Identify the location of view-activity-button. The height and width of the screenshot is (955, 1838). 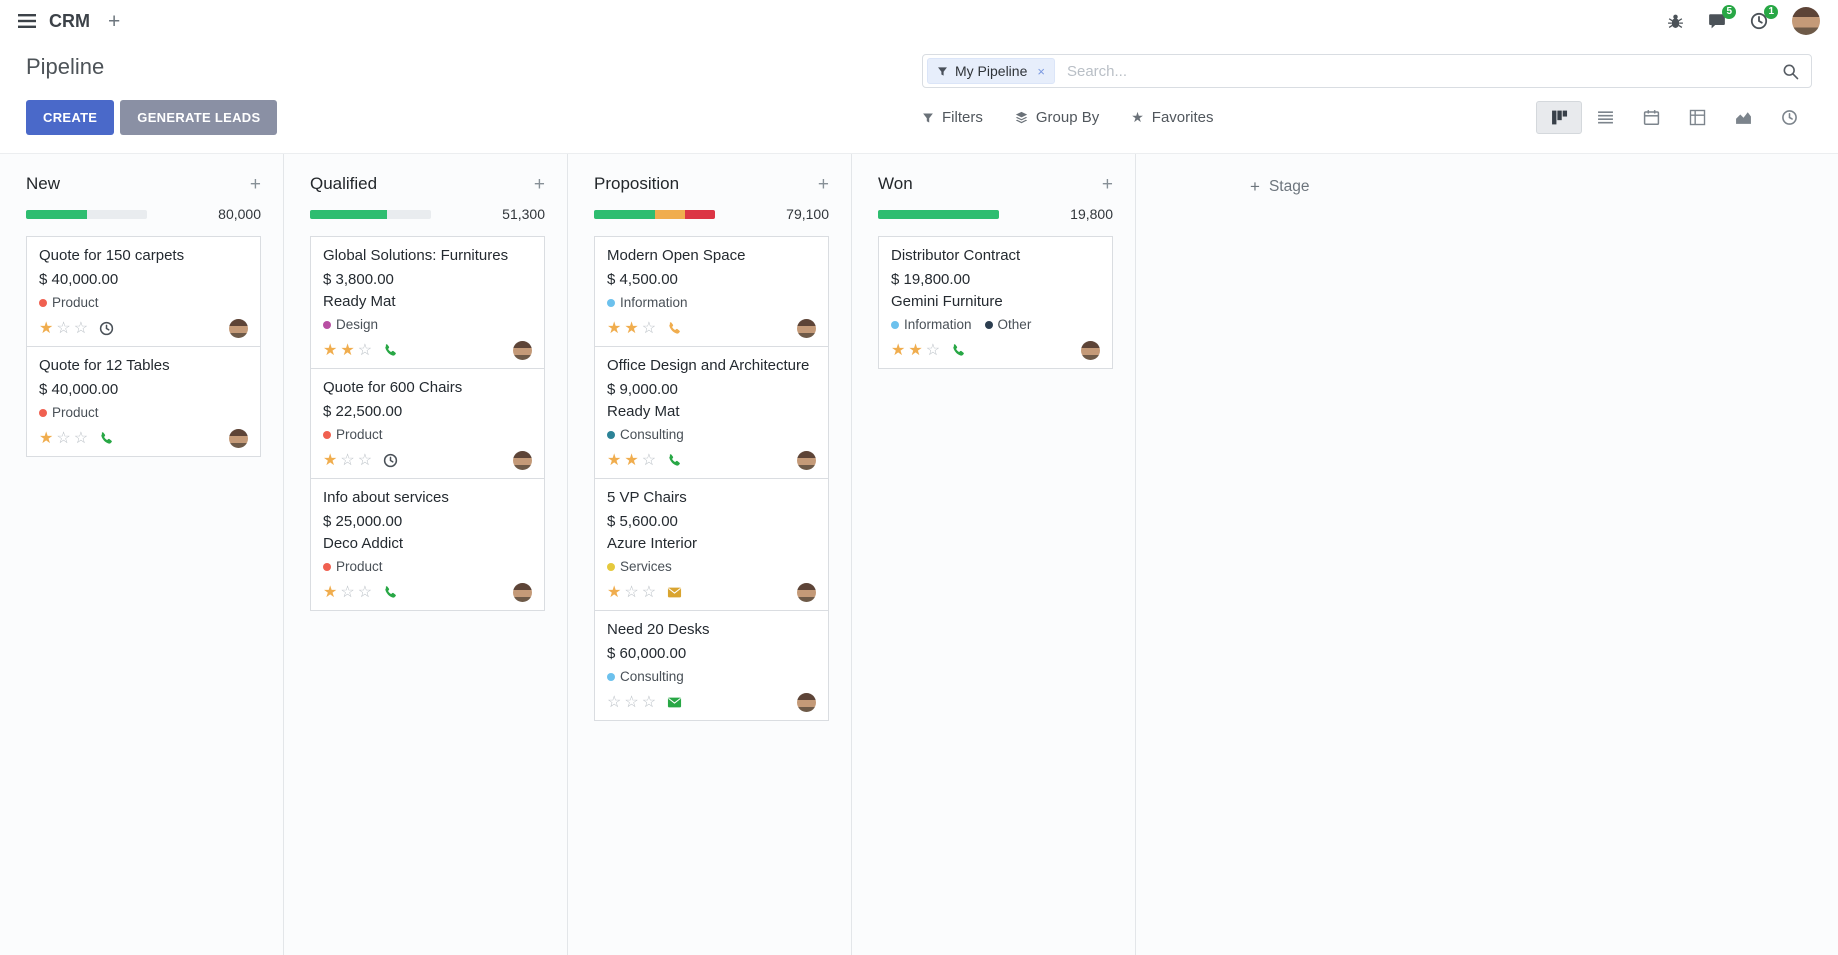
(1789, 117).